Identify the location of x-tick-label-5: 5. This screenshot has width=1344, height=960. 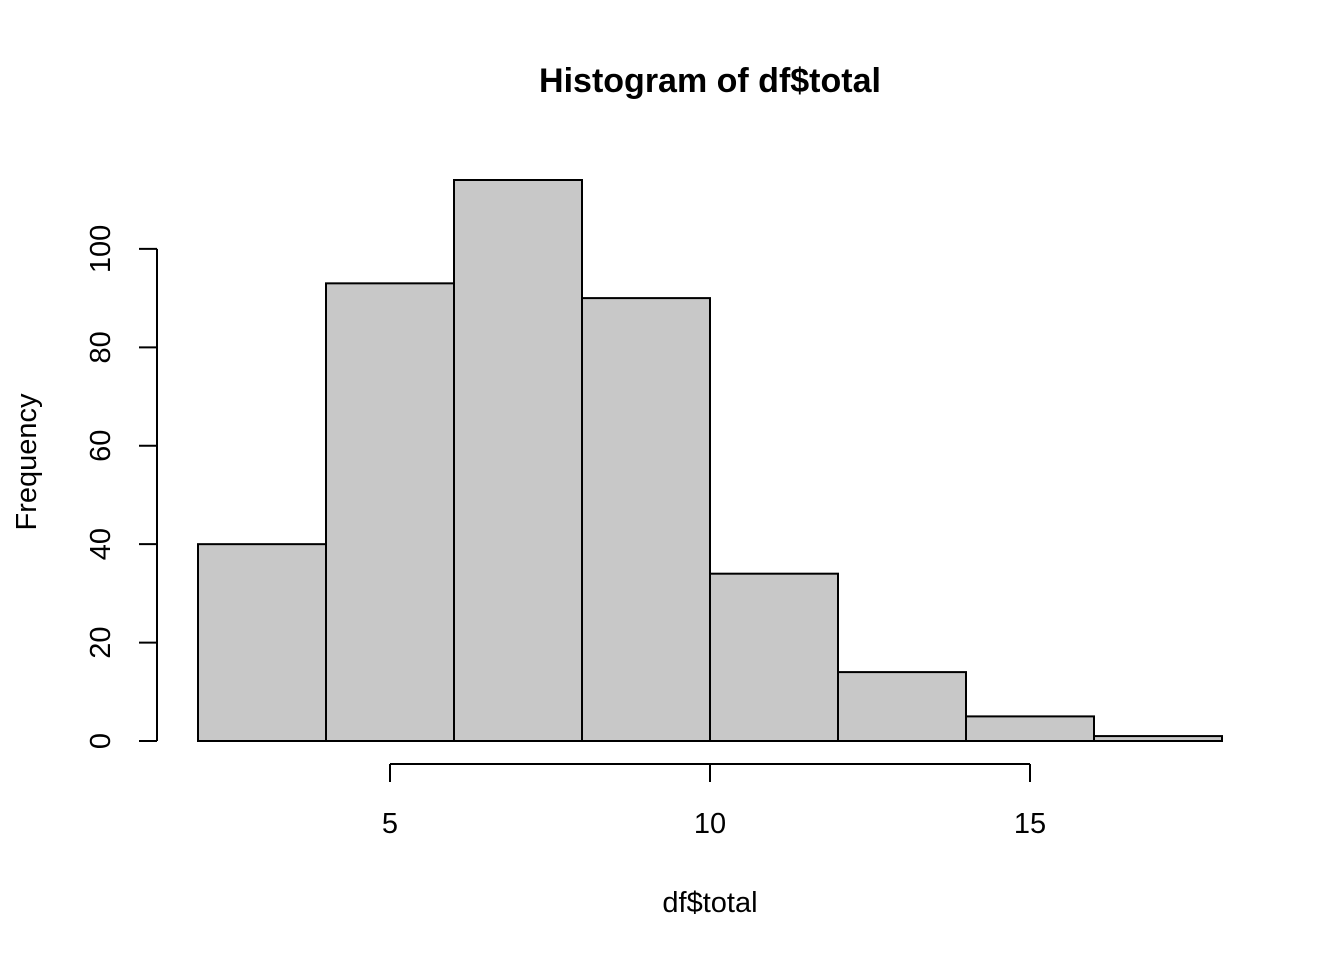
(390, 824).